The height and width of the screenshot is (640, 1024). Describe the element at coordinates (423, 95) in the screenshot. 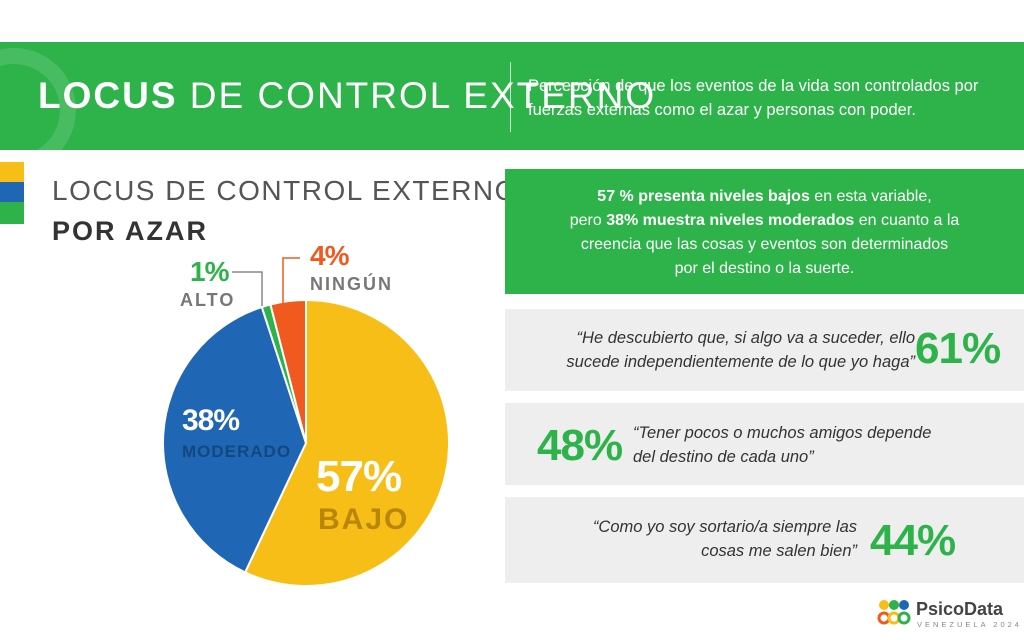

I see `title-rest: DE CONTROL EXTERNO` at that location.